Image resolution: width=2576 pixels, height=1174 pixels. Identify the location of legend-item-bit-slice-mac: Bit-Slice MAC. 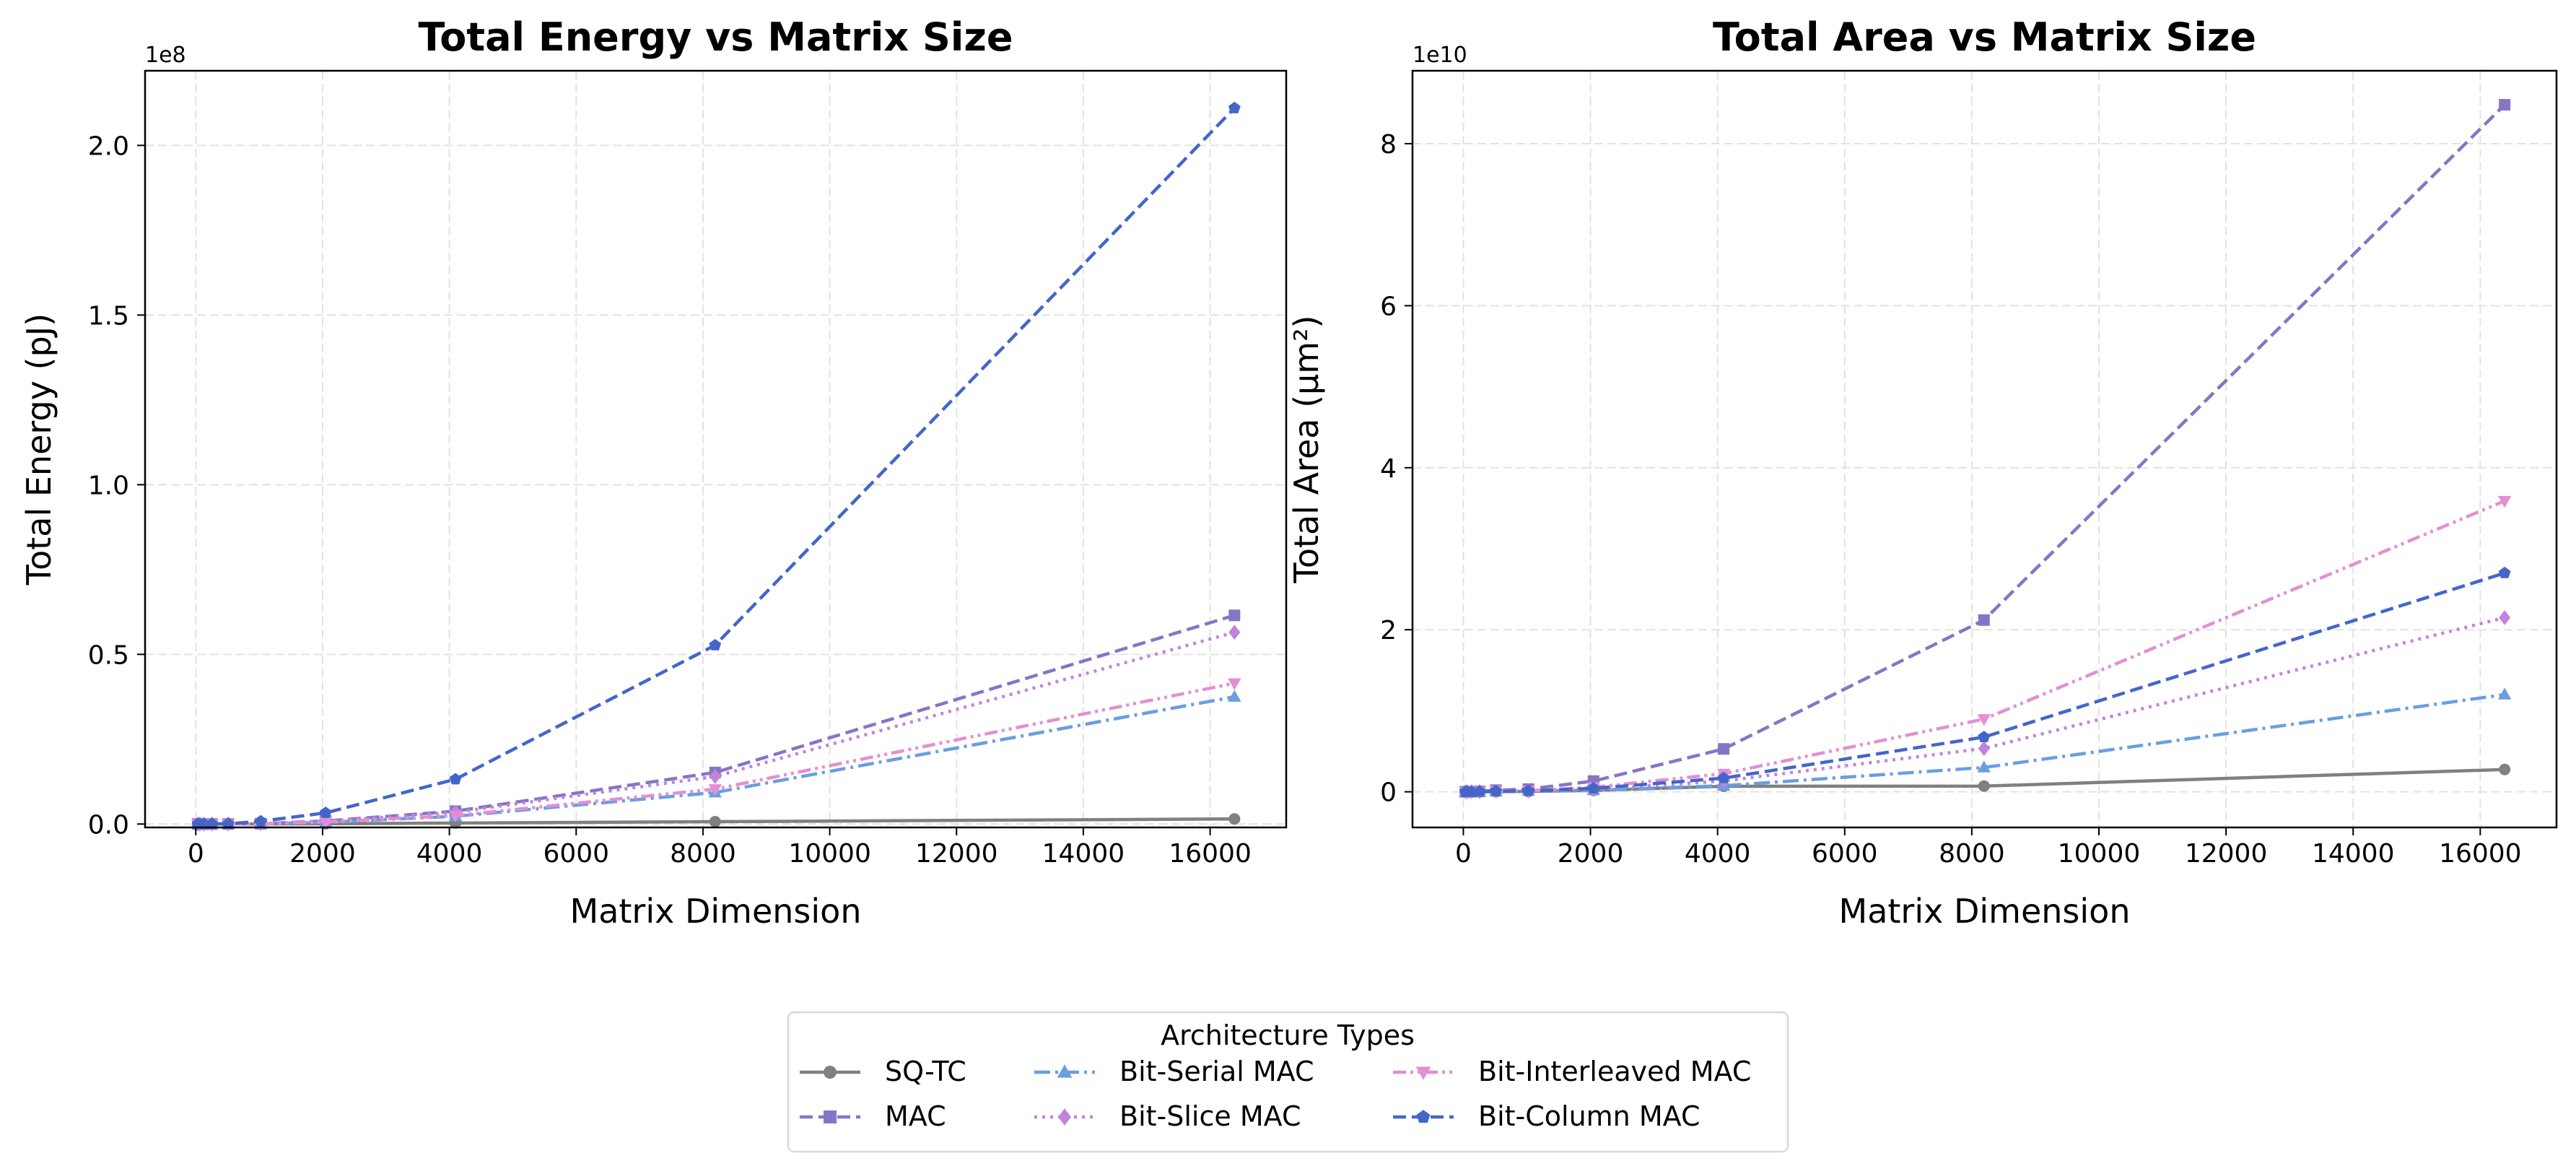
(1167, 1116).